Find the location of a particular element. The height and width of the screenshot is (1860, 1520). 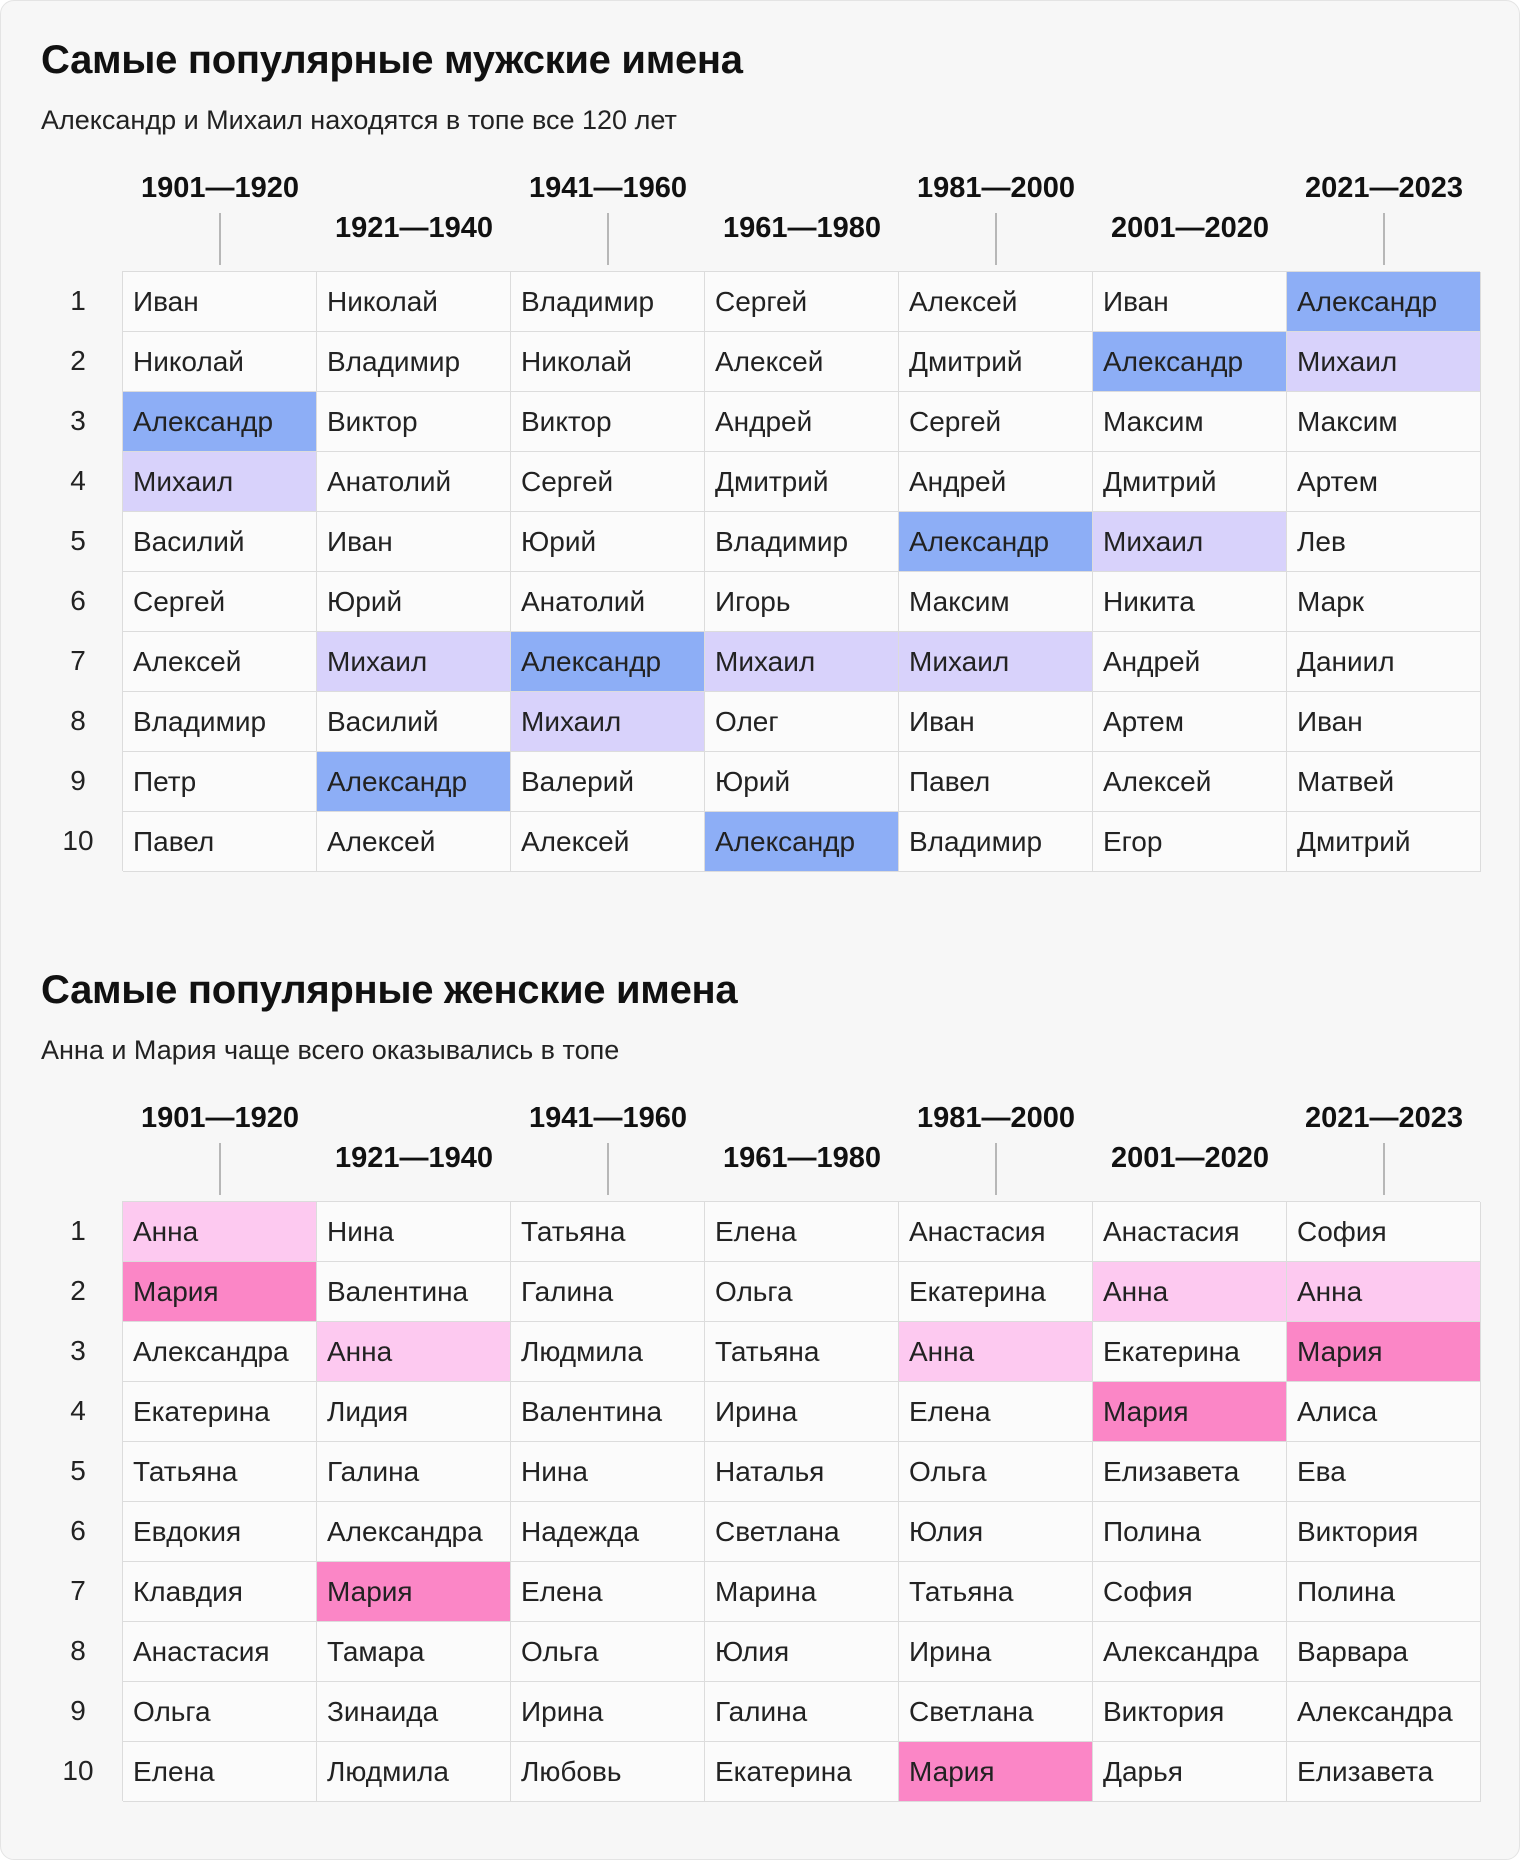

name-cell: Лидия is located at coordinates (414, 1412).